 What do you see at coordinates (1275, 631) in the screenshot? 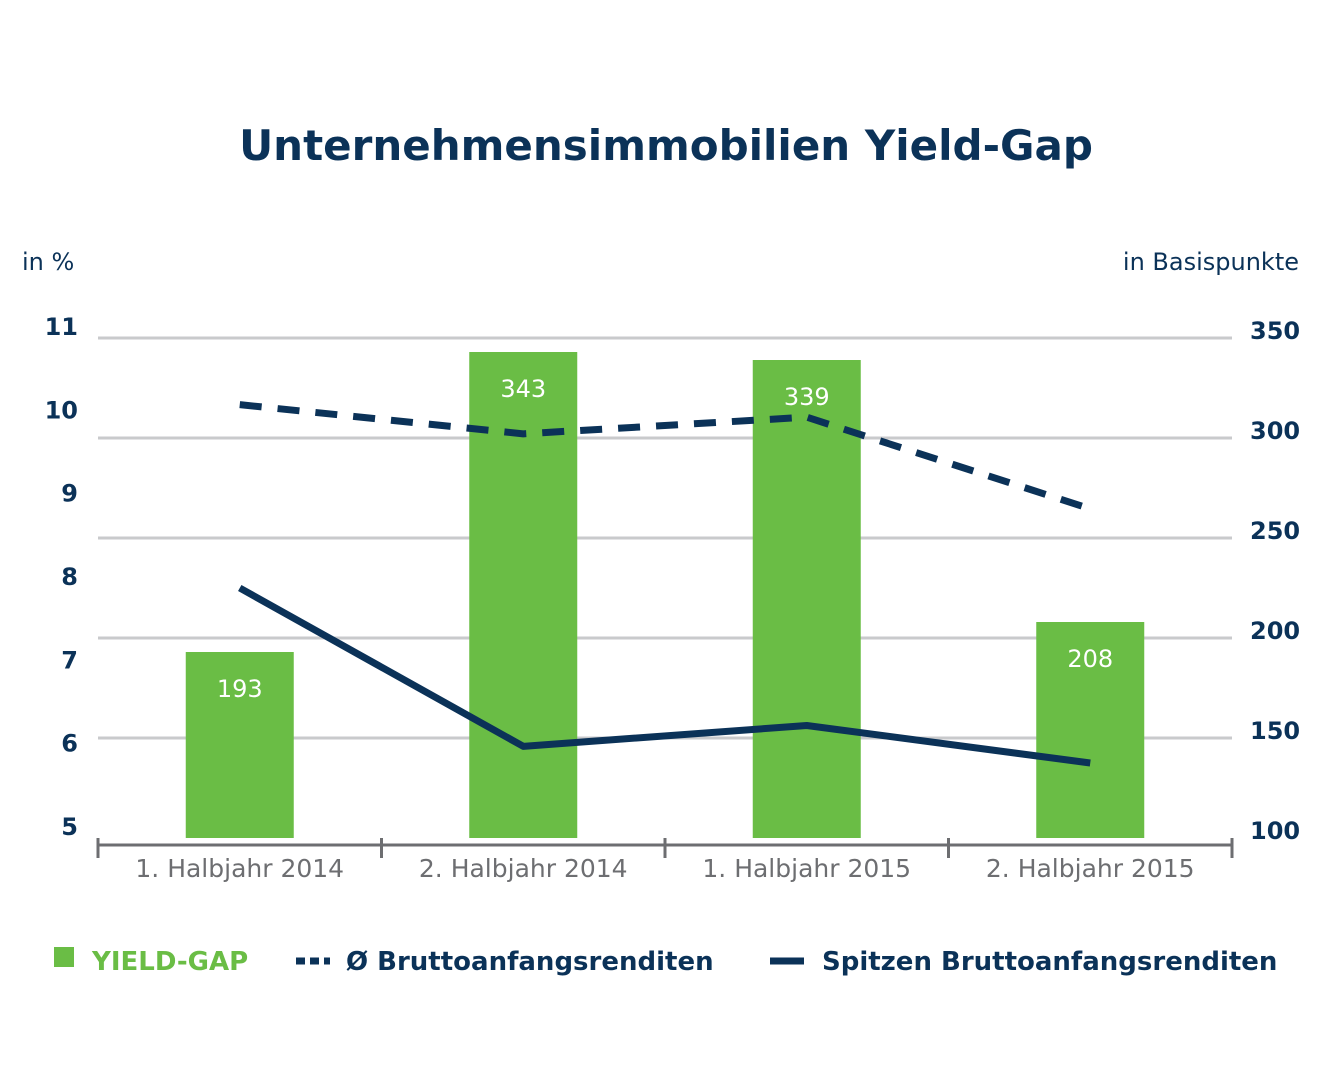
I see `right-tick-label: 200` at bounding box center [1275, 631].